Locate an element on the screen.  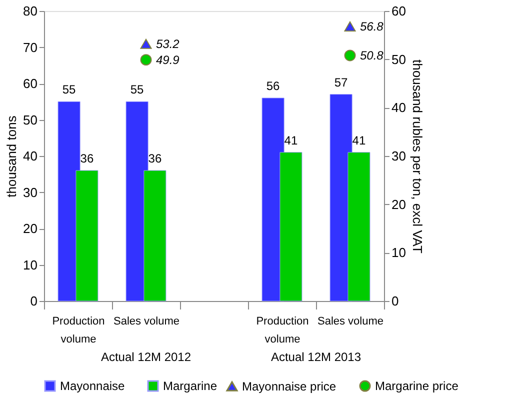
y2-tick-label: 20 is located at coordinates (399, 204).